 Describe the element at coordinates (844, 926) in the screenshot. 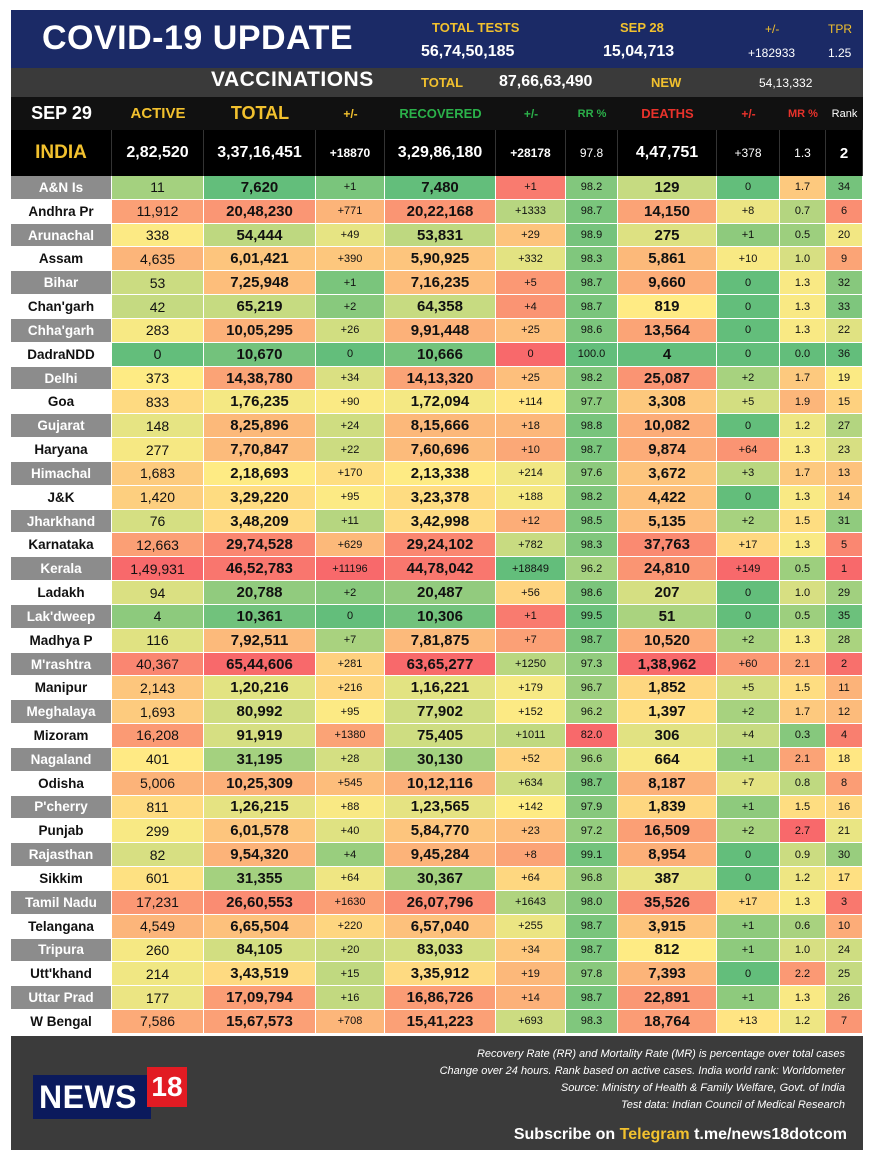

I see `cell-rank: 10` at that location.